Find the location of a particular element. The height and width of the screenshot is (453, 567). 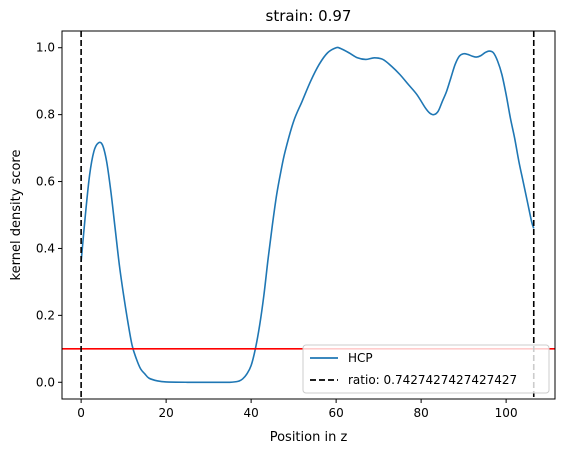

x-tick-label: 20 is located at coordinates (165, 413).